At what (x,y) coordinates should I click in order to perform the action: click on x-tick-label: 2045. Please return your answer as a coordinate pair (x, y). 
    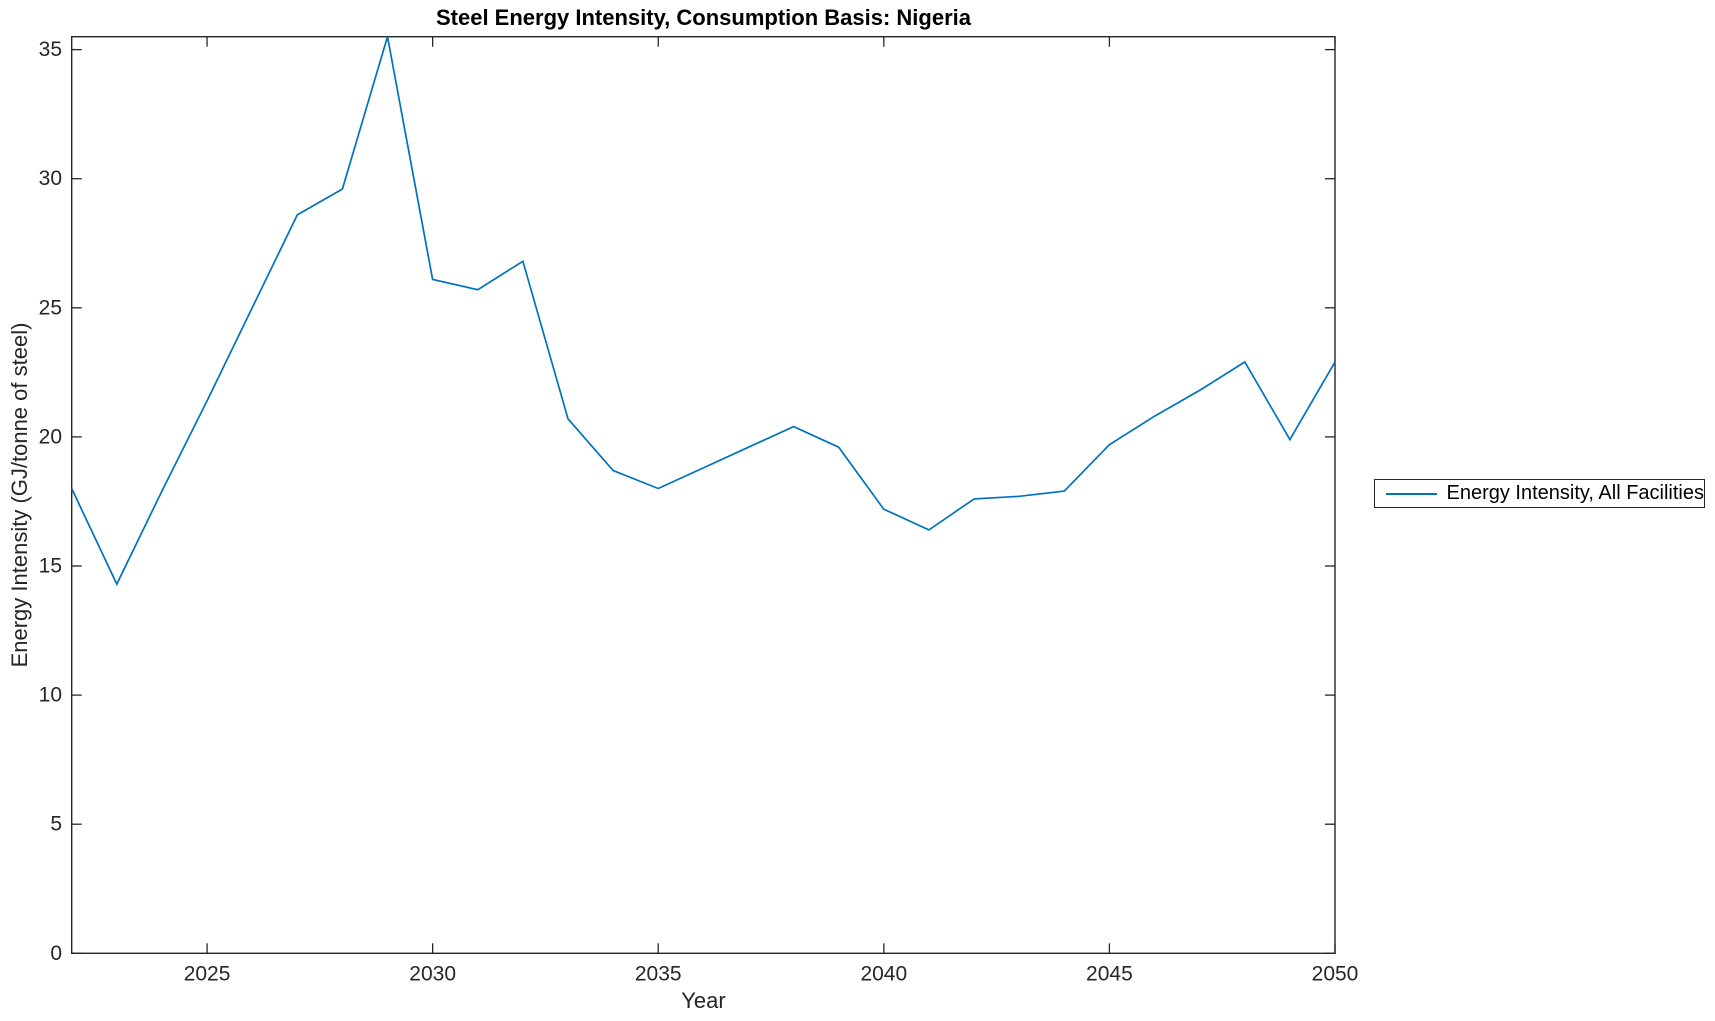
    Looking at the image, I should click on (1109, 974).